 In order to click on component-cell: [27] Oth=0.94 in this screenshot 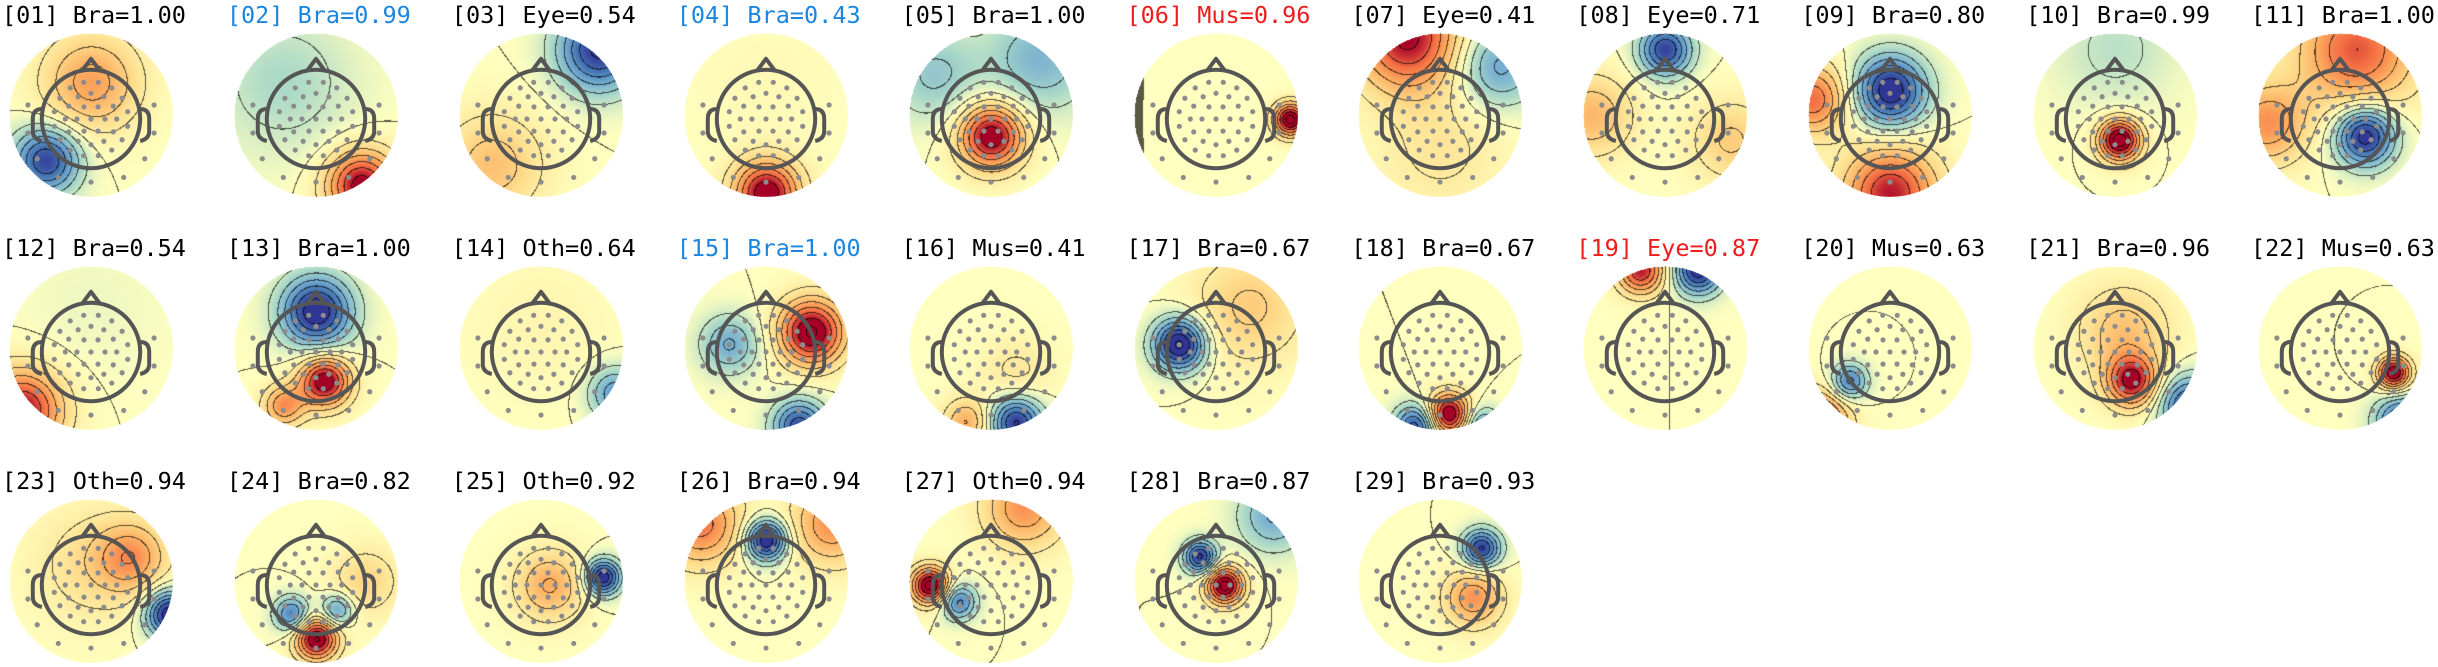, I will do `click(1012, 566)`.